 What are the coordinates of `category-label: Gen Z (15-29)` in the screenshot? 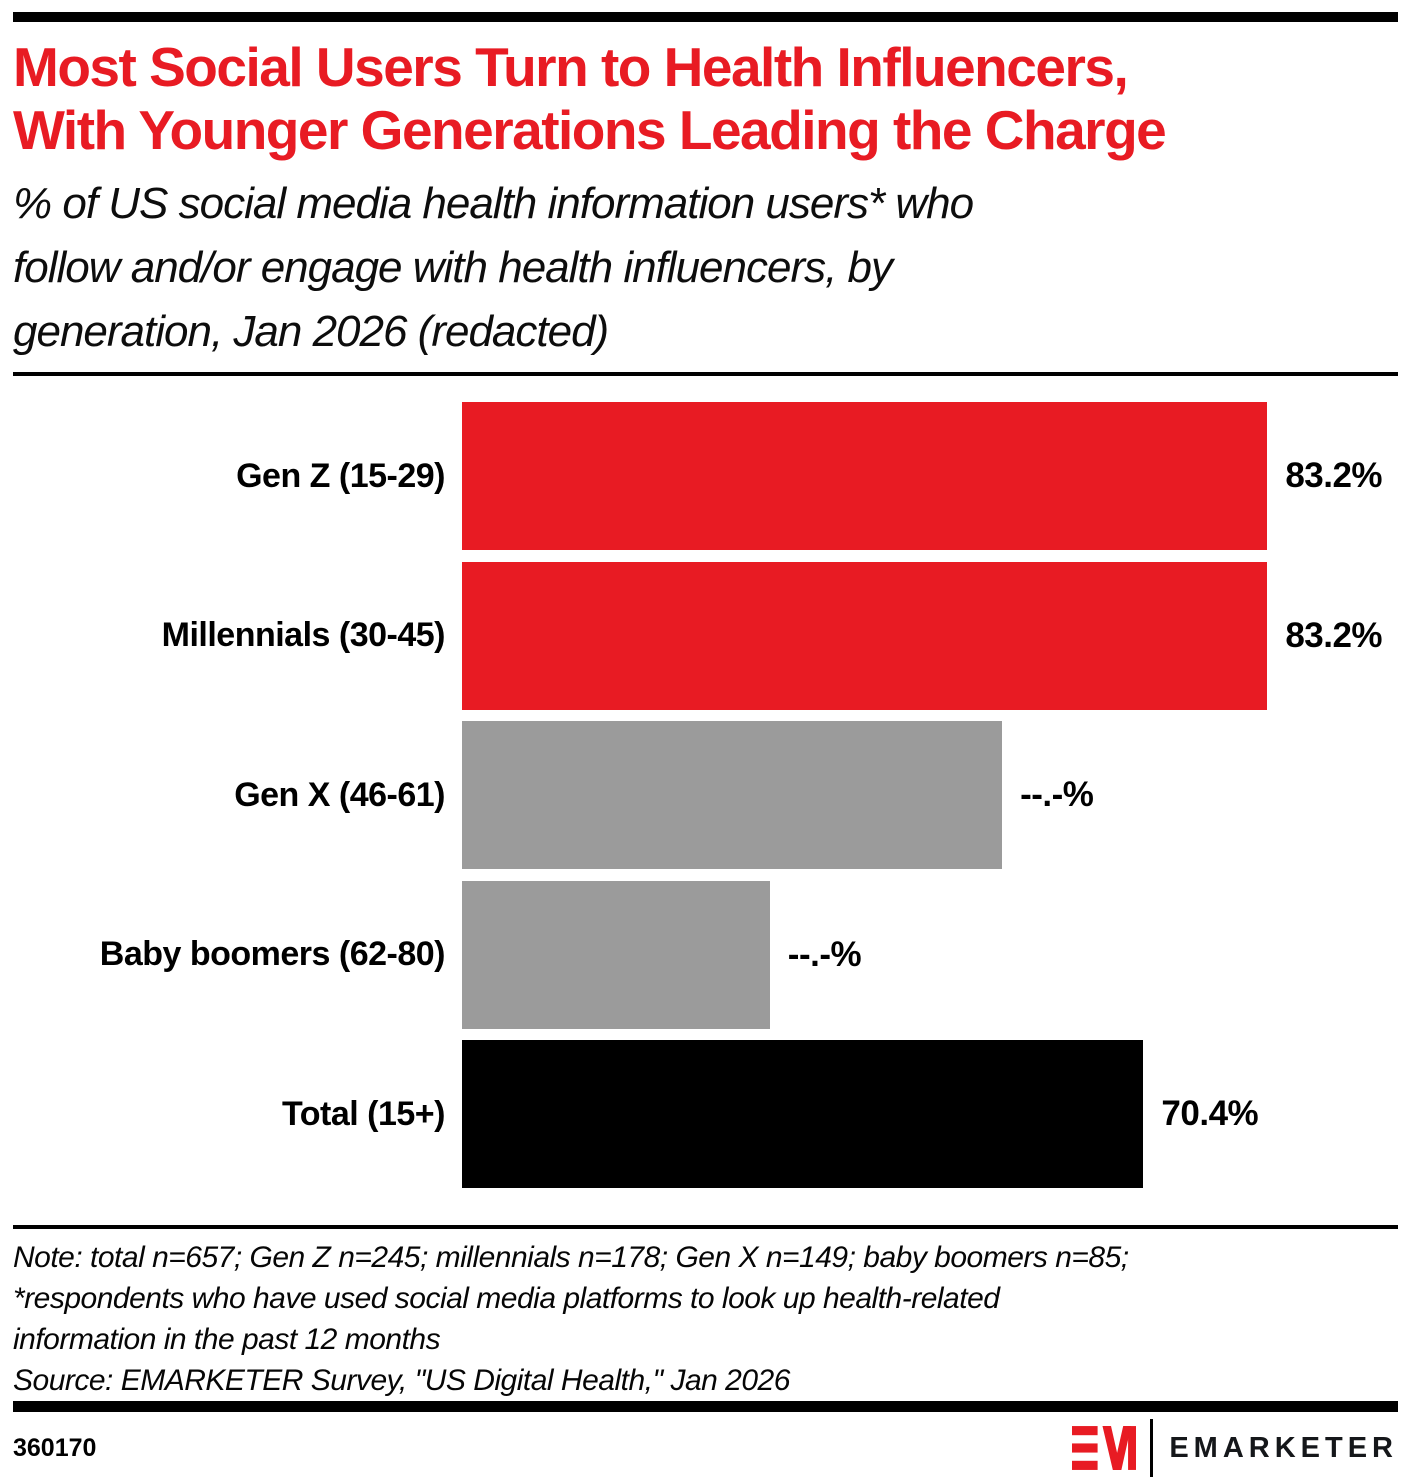 It's located at (340, 475).